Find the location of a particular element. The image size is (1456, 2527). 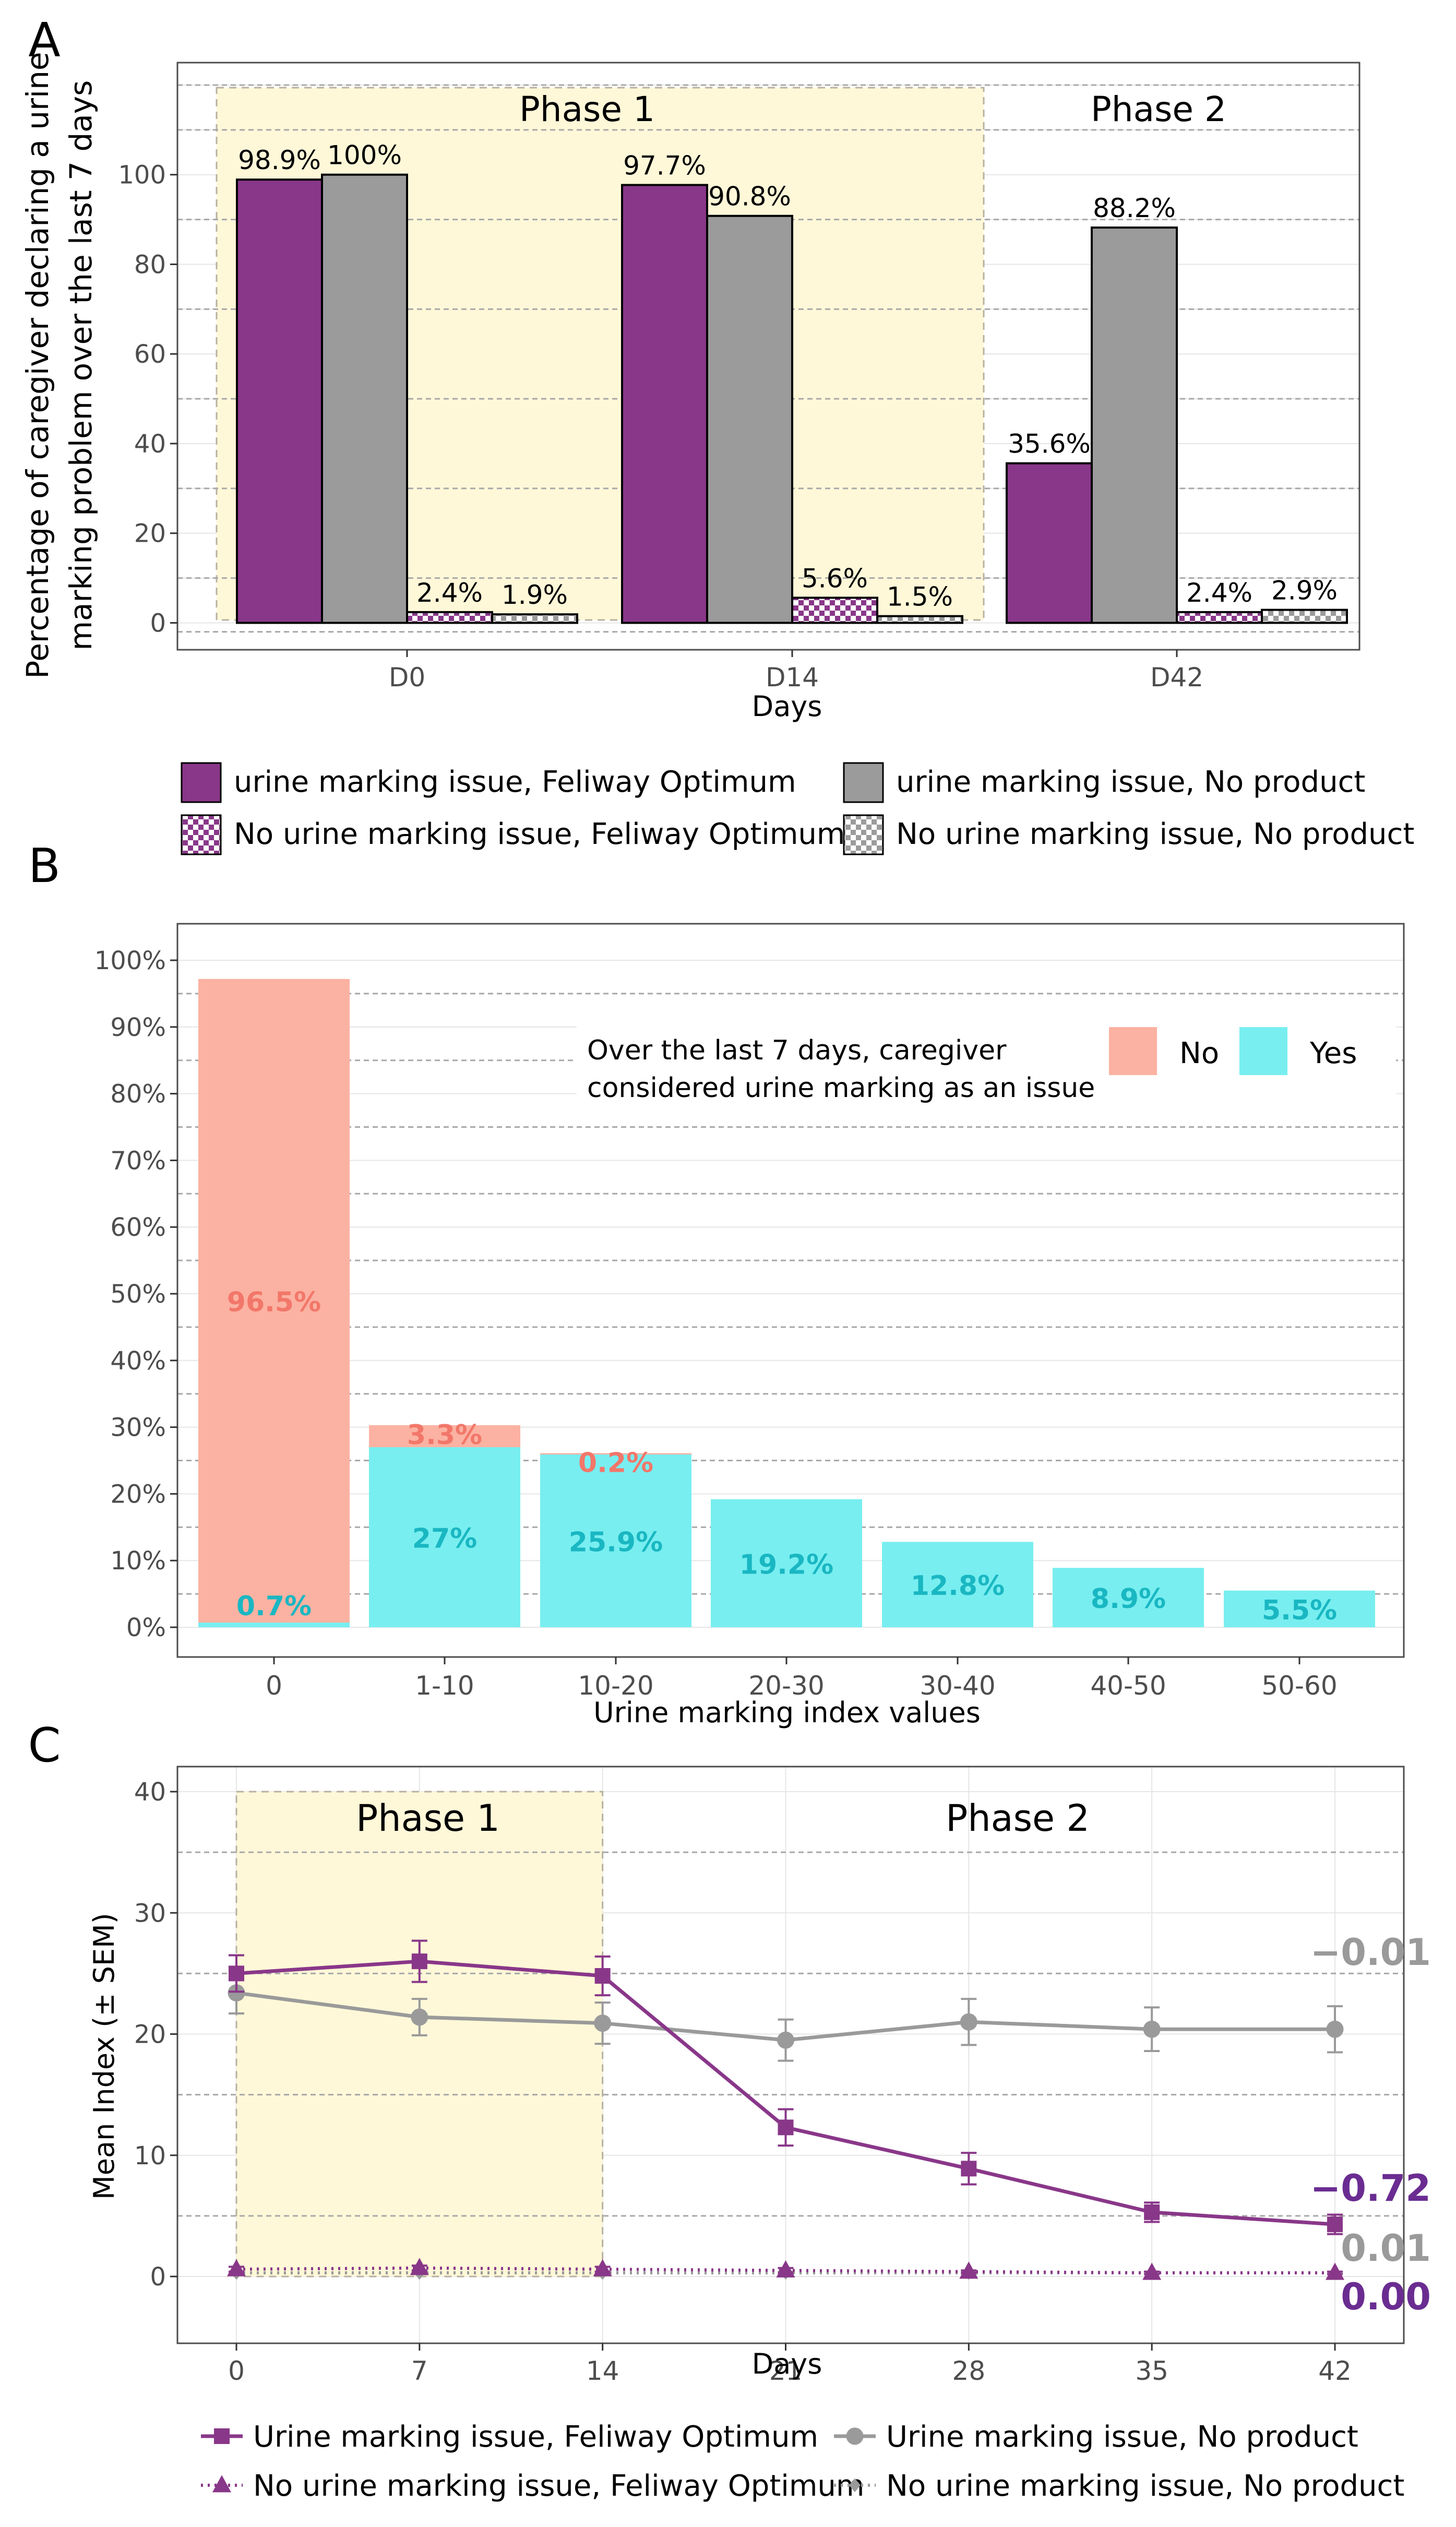

x-tick-label: 10-20 is located at coordinates (615, 1686).